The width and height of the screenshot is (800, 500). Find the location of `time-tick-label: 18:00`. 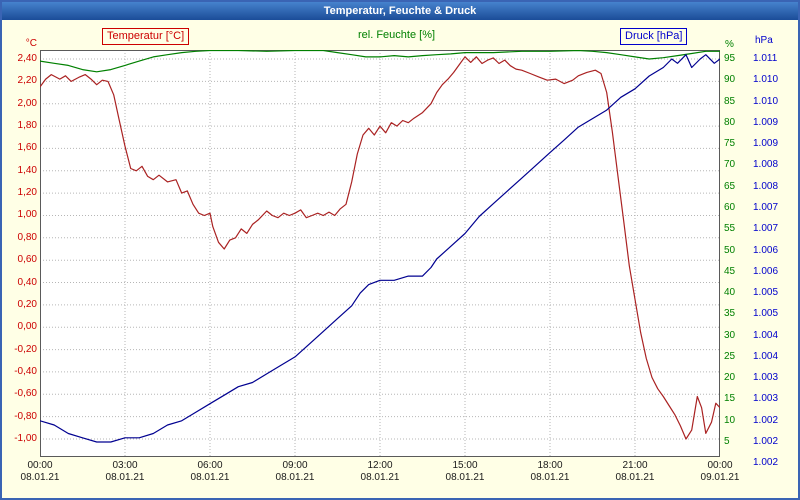

time-tick-label: 18:00 is located at coordinates (550, 465).